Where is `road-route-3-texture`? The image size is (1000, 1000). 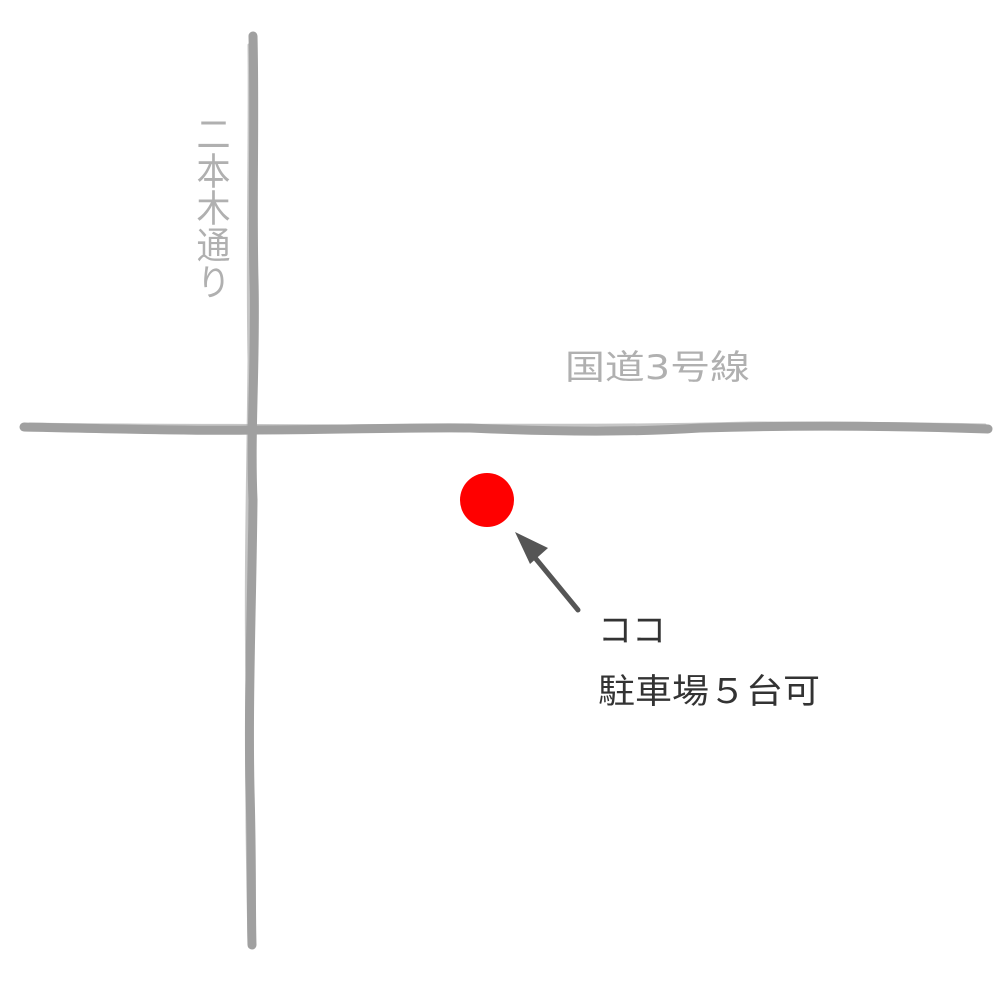 road-route-3-texture is located at coordinates (507, 424).